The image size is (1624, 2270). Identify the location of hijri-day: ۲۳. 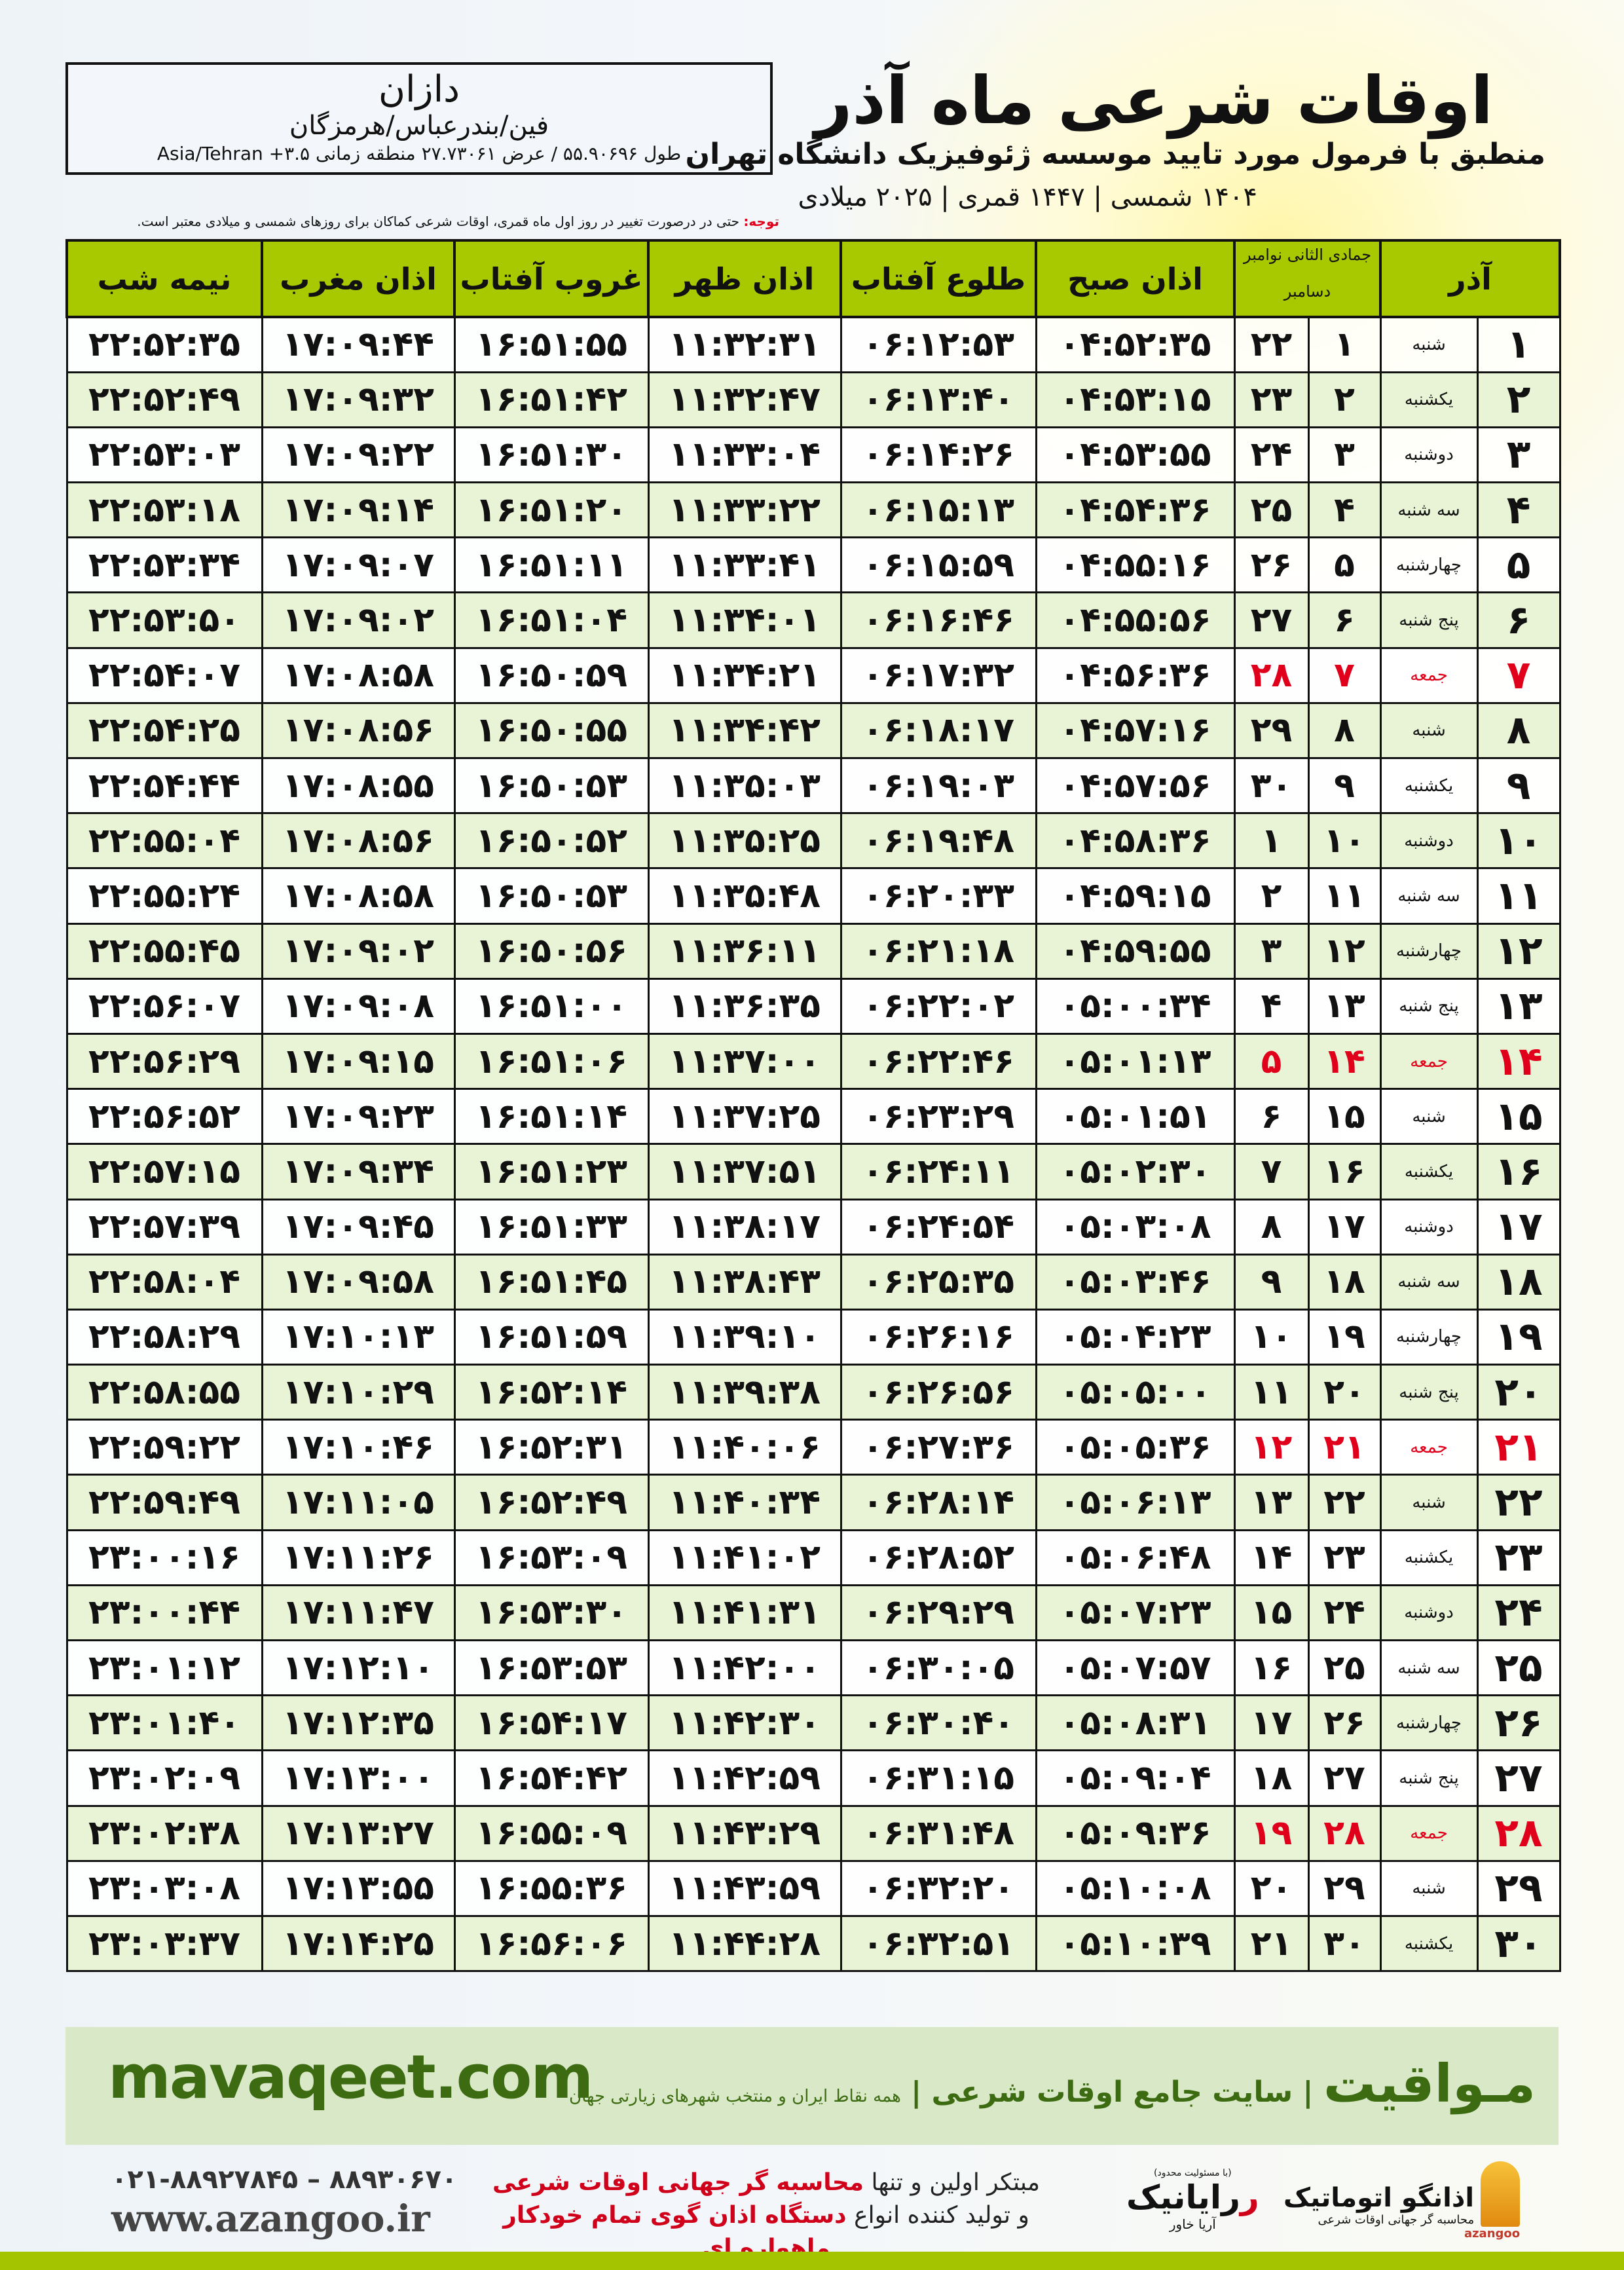
(1344, 1557).